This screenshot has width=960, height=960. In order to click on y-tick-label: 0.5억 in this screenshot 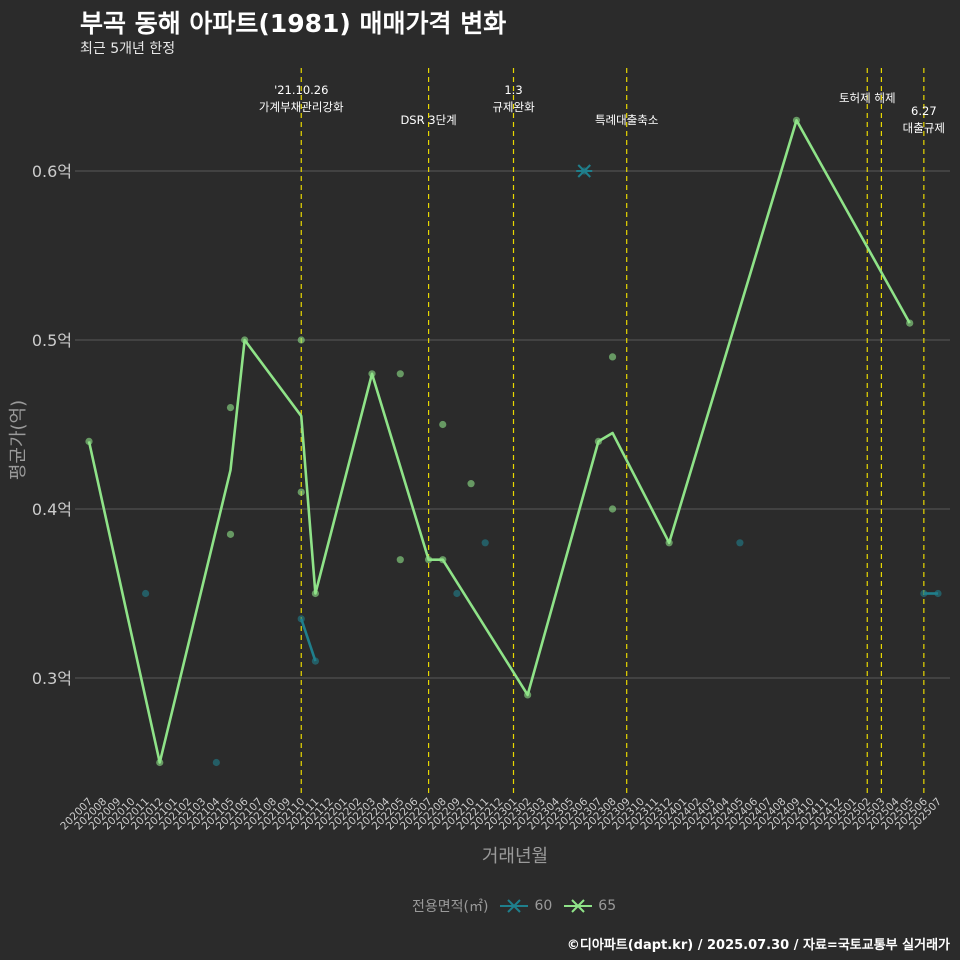, I will do `click(52, 340)`.